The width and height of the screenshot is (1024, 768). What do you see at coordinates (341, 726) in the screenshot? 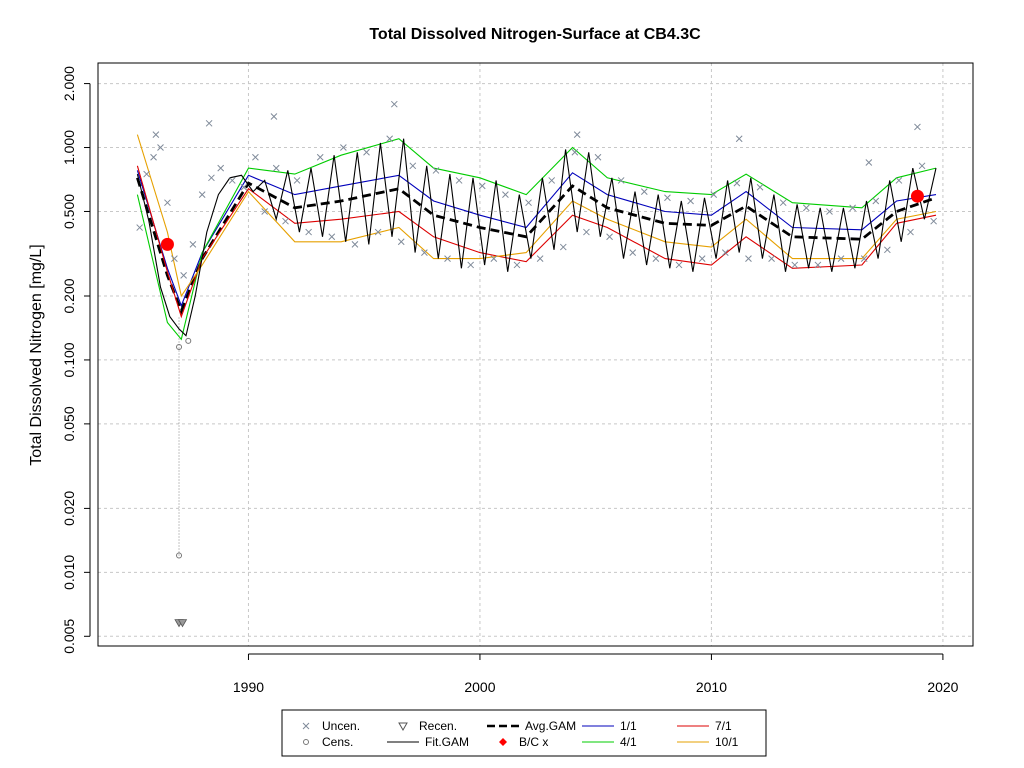
I see `legend-label: Uncen.` at bounding box center [341, 726].